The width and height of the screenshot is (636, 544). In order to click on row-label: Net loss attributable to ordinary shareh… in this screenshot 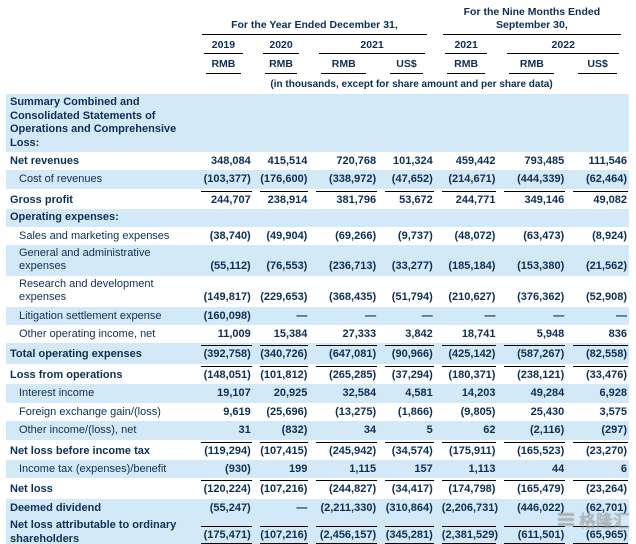, I will do `click(93, 531)`.